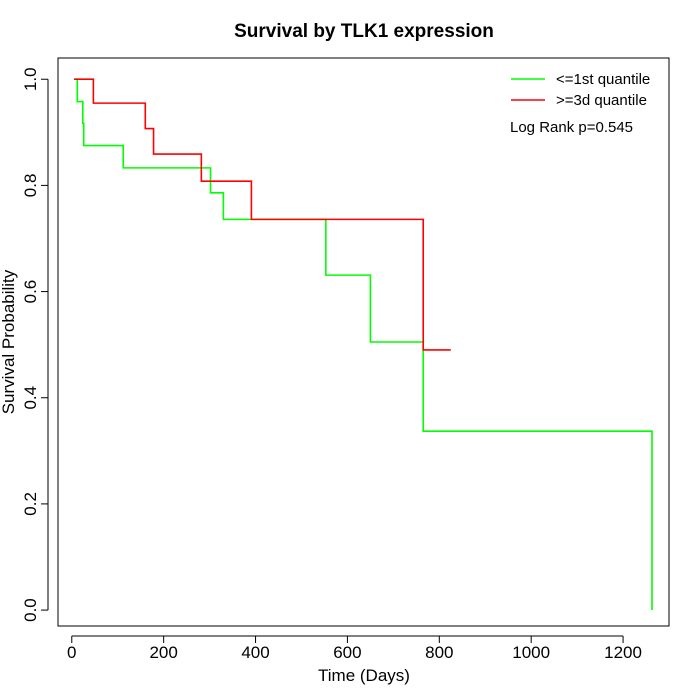  I want to click on x-tick-label: 1200, so click(623, 652).